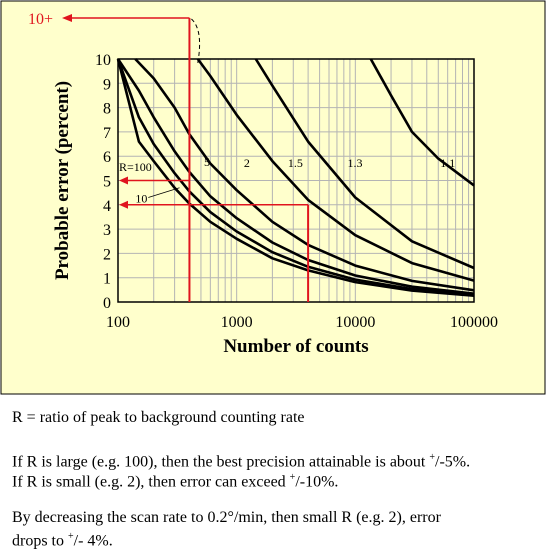 The width and height of the screenshot is (546, 551). Describe the element at coordinates (355, 322) in the screenshot. I see `x-tick-label: 10000` at that location.